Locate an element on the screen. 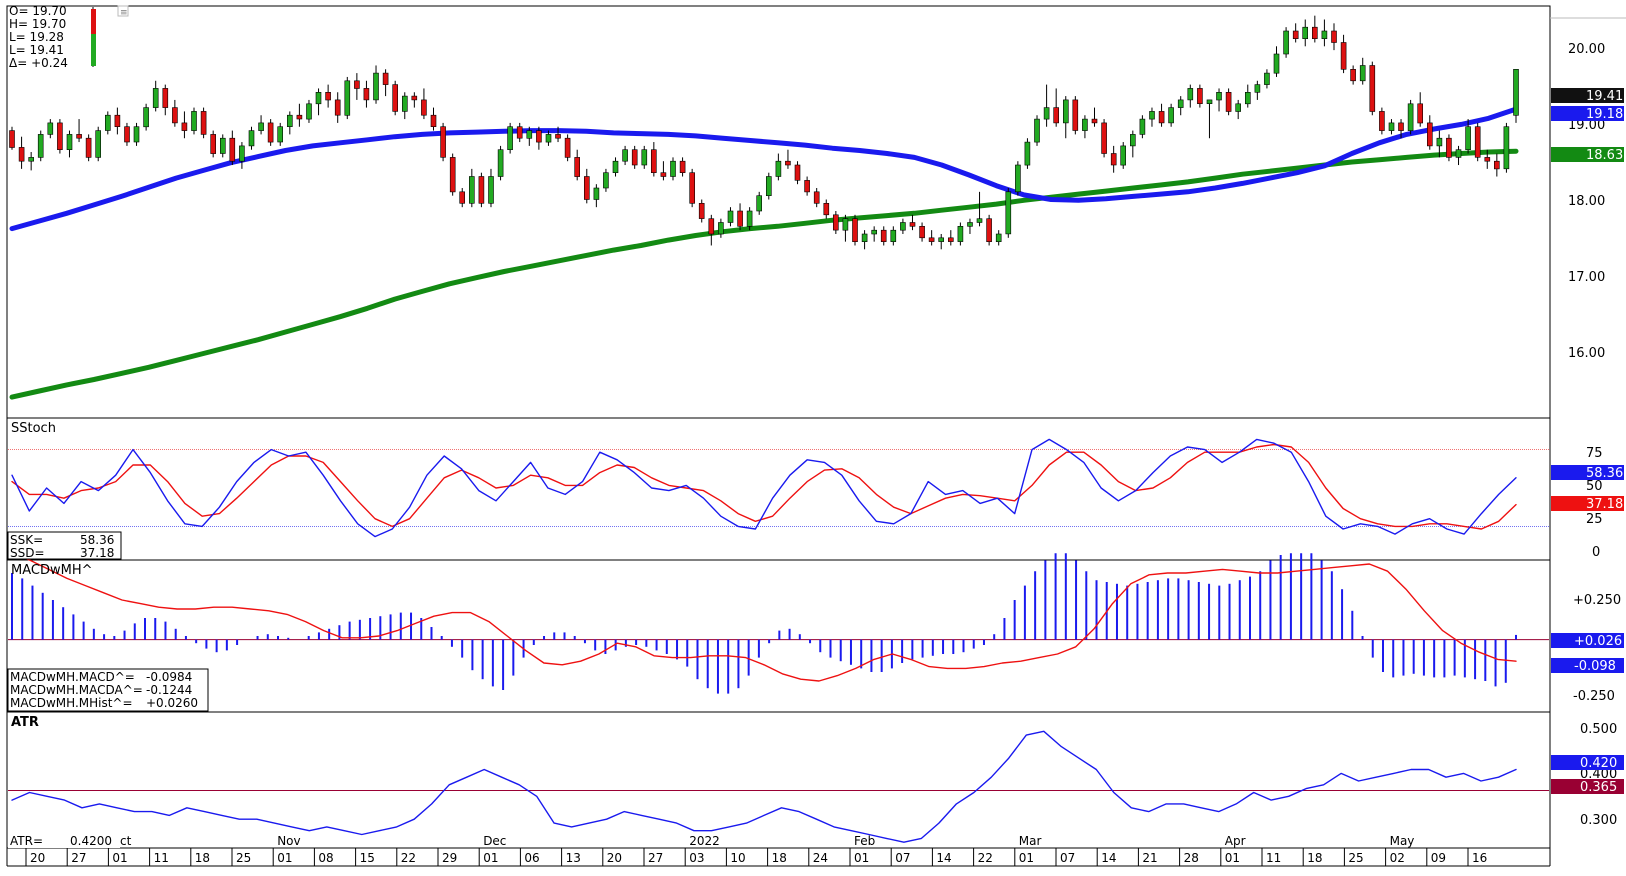  month-label: May is located at coordinates (1402, 841).